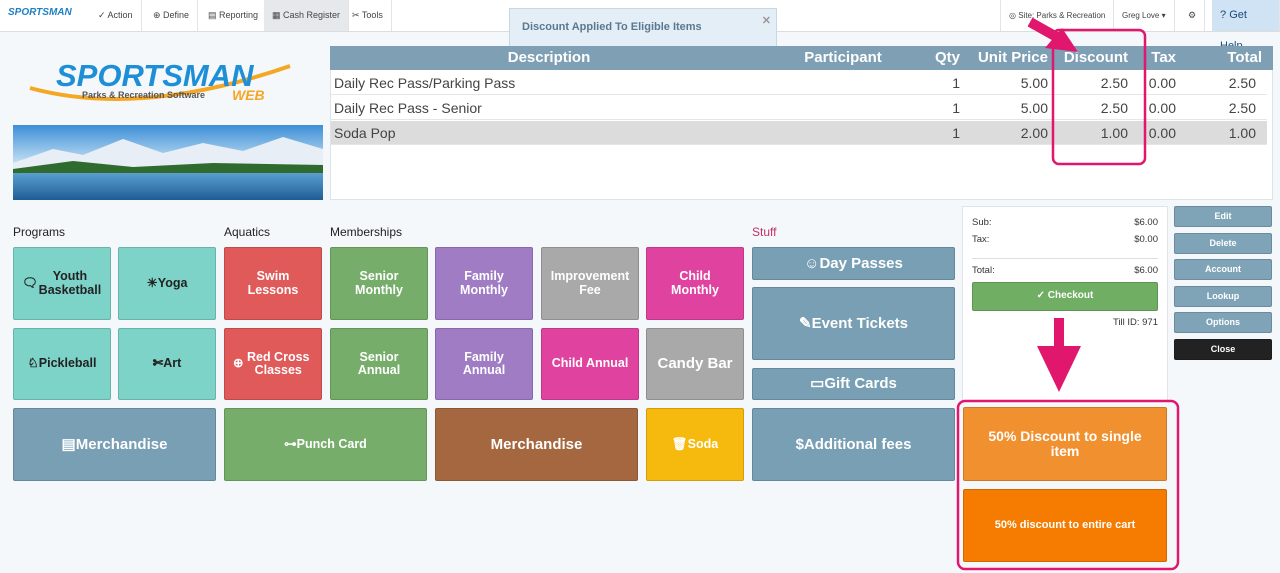  What do you see at coordinates (1012, 57) in the screenshot?
I see `column-header: Unit Price` at bounding box center [1012, 57].